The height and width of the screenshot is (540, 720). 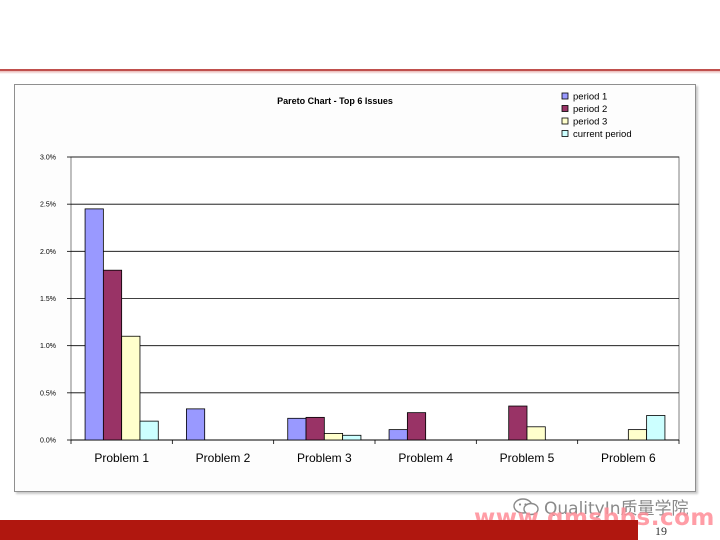 I want to click on x-tick-label: Problem 3, so click(x=324, y=458).